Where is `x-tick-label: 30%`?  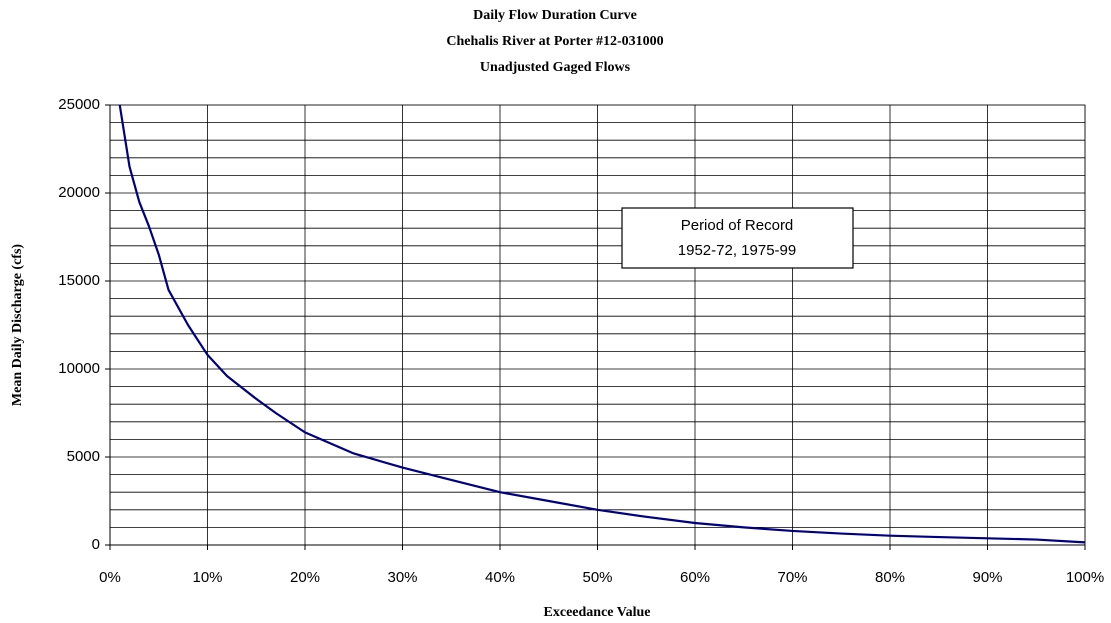 x-tick-label: 30% is located at coordinates (402, 577).